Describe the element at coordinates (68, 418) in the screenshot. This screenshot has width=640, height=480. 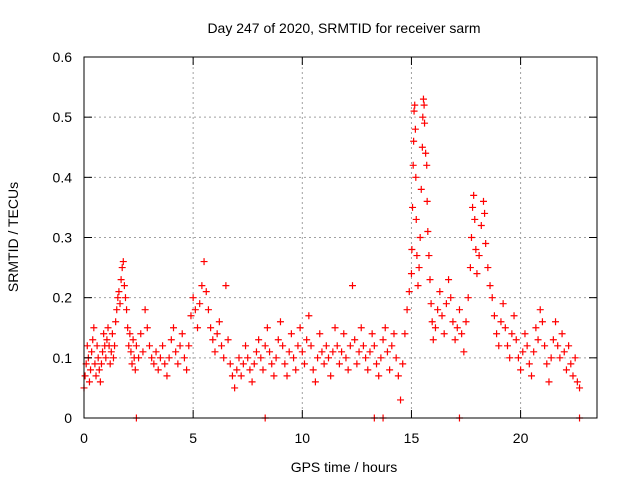
I see `y-tick-label: 0` at that location.